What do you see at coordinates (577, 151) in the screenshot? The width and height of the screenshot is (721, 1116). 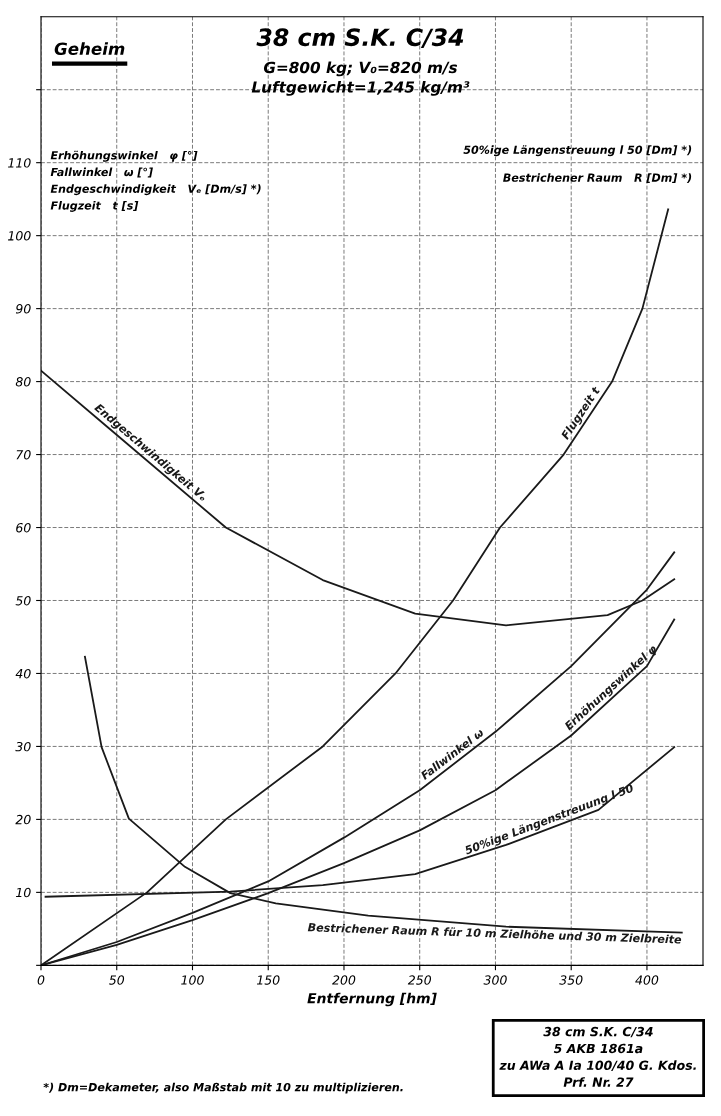 I see `annotation: 50%ige Längenstreuung l 50 [Dm] *)` at bounding box center [577, 151].